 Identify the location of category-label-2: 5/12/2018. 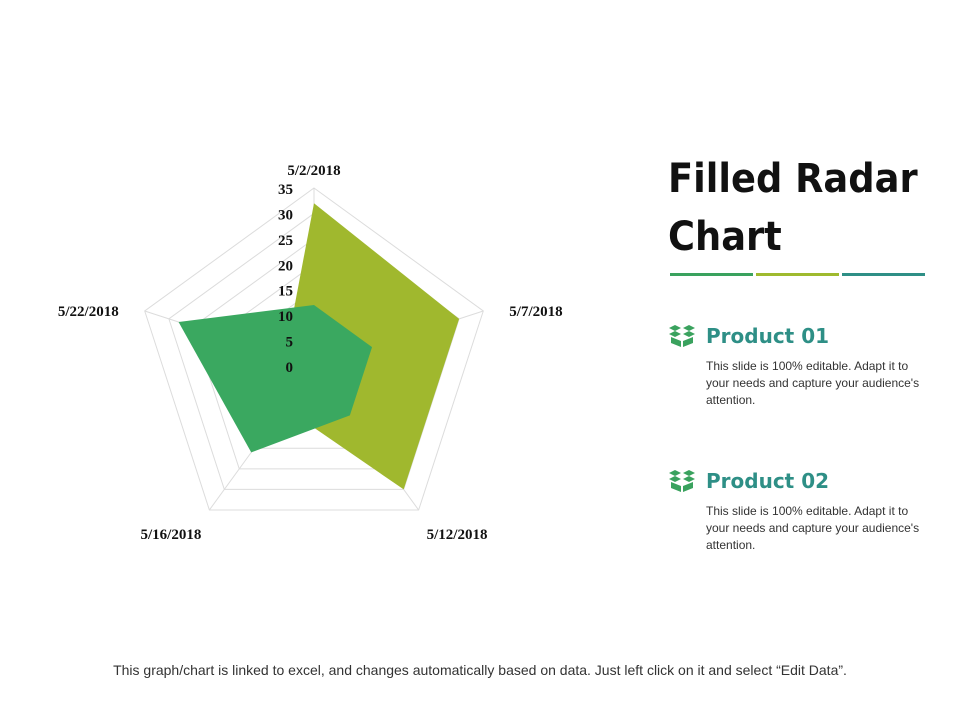
(457, 535).